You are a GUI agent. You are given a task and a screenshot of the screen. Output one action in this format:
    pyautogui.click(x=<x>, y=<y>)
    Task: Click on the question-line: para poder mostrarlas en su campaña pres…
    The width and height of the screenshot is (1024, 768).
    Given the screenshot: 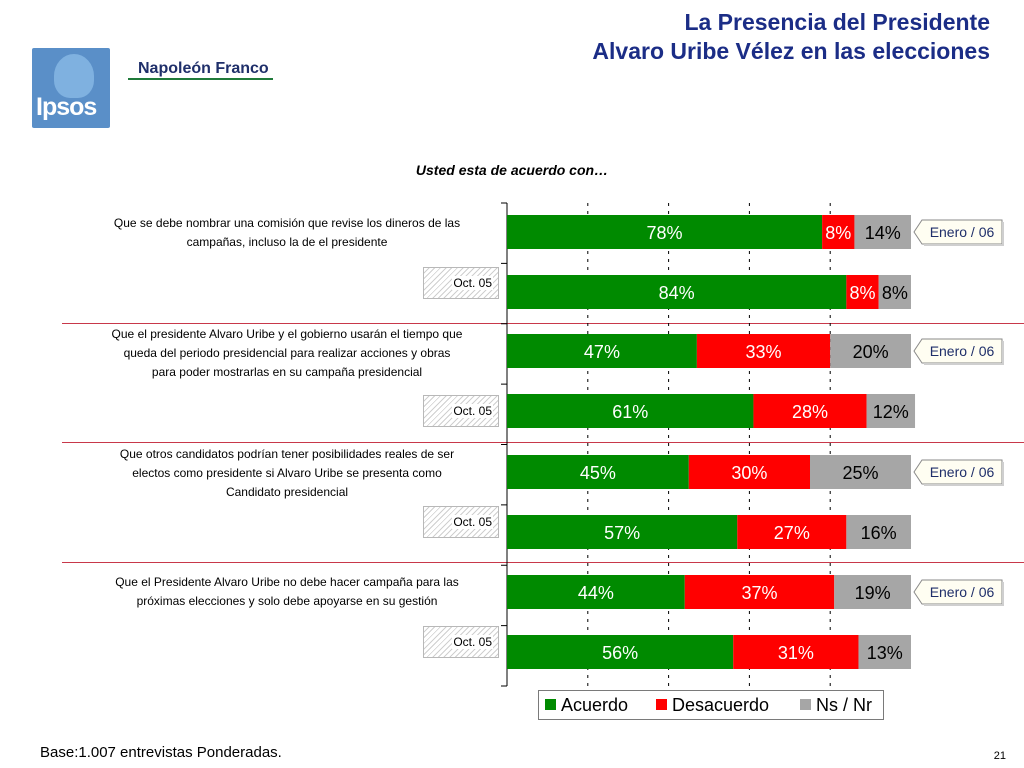 What is the action you would take?
    pyautogui.click(x=287, y=372)
    